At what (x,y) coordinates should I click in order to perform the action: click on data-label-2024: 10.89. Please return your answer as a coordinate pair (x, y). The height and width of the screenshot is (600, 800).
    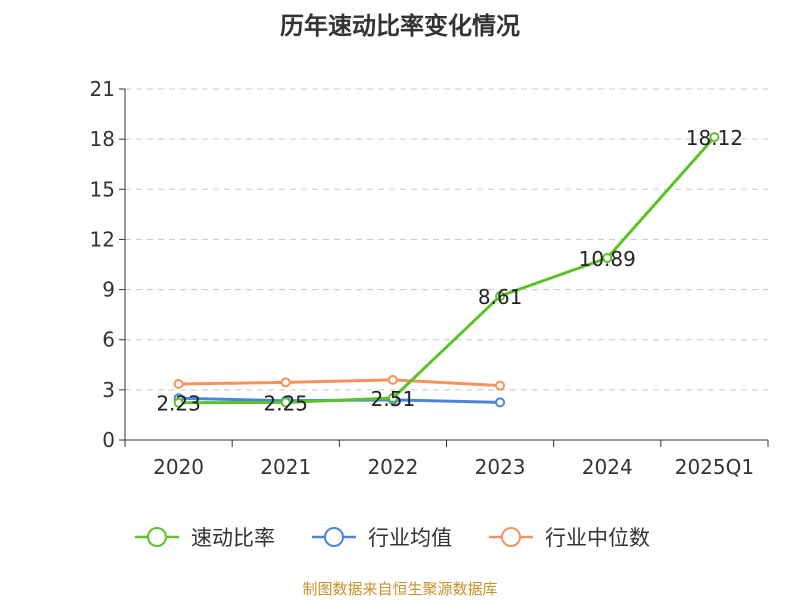
    Looking at the image, I should click on (607, 259).